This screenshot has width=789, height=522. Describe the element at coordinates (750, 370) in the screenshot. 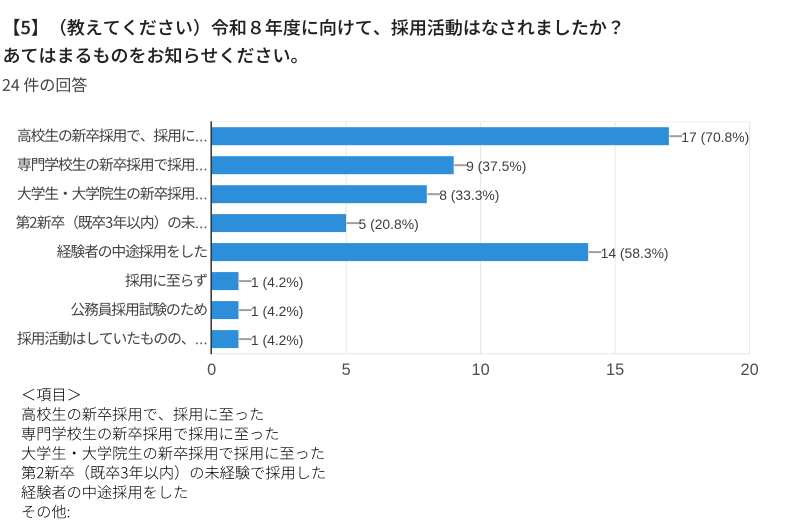

I see `svg-text: 20` at that location.